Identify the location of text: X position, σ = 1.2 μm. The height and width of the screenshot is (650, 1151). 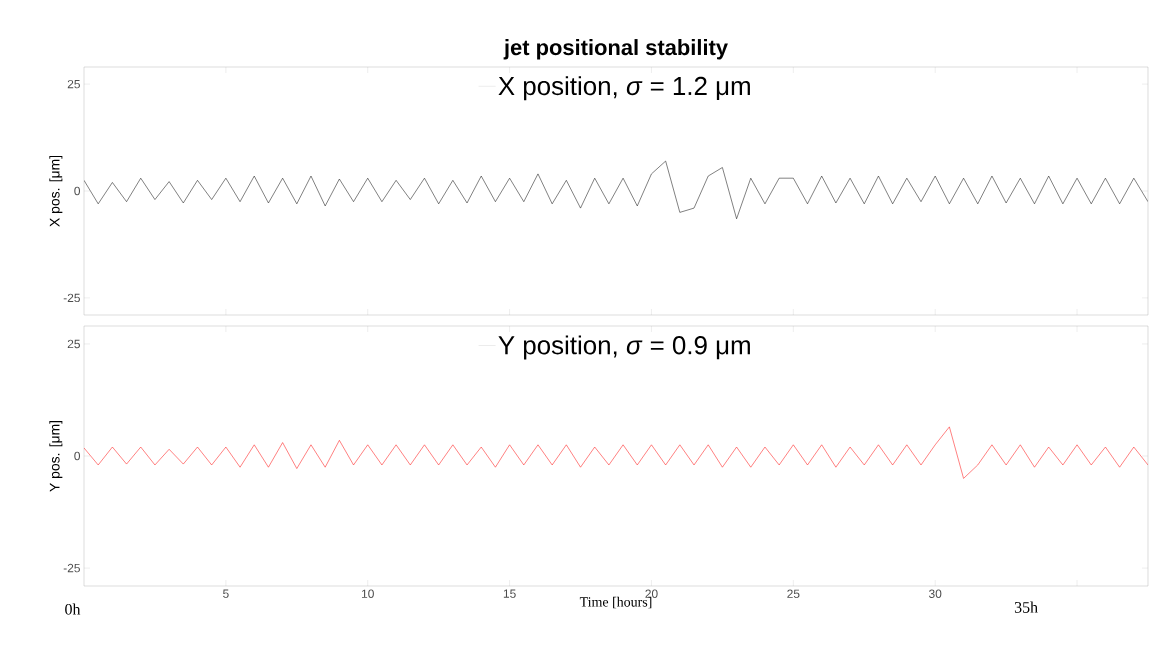
(624, 88).